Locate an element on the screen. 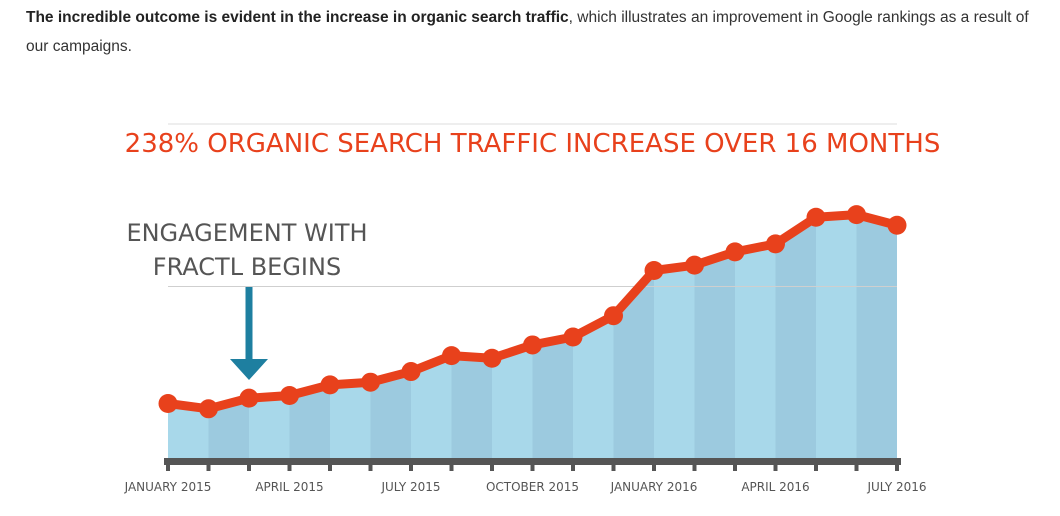  x-tick-label: JANUARY 2016 is located at coordinates (654, 487).